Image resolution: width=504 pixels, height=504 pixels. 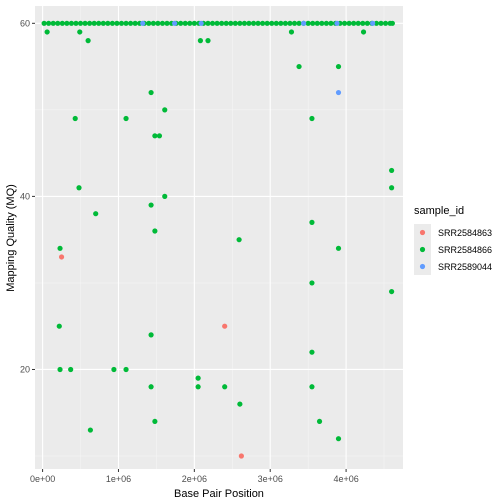 I want to click on x-tick-label: 3e+06, so click(x=270, y=479).